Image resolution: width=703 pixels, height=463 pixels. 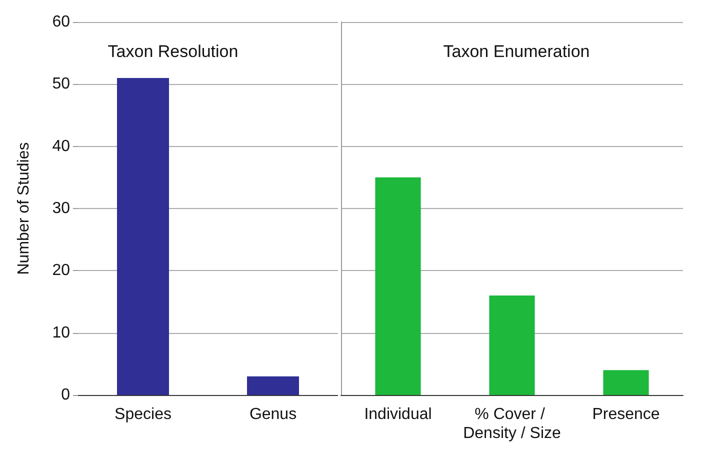 I want to click on y-tick-label: 10, so click(x=61, y=333).